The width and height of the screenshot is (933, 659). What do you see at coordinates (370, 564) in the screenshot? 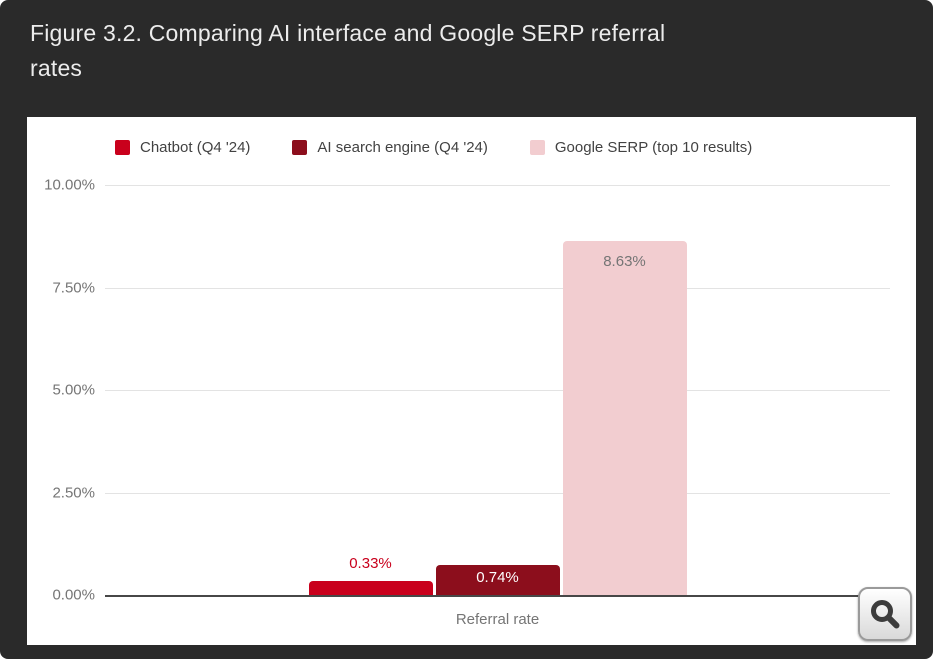
I see `bar-value-label: 0.33%` at bounding box center [370, 564].